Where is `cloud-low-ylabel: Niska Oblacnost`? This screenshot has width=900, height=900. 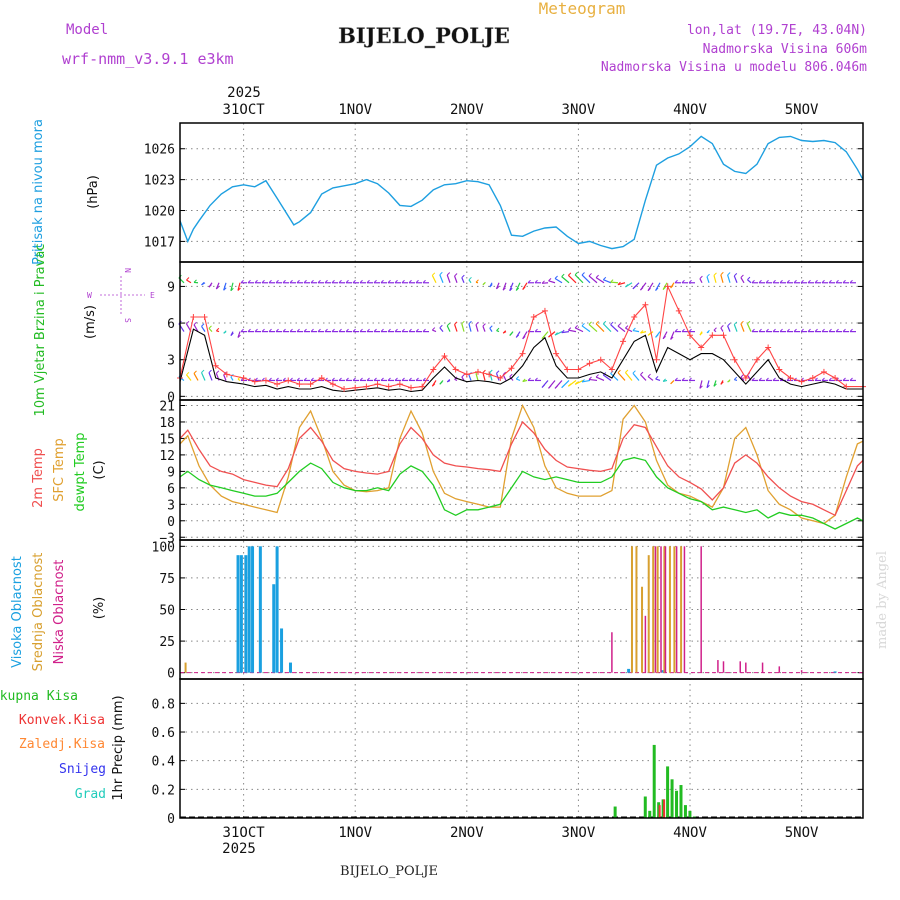
cloud-low-ylabel: Niska Oblacnost is located at coordinates (59, 612).